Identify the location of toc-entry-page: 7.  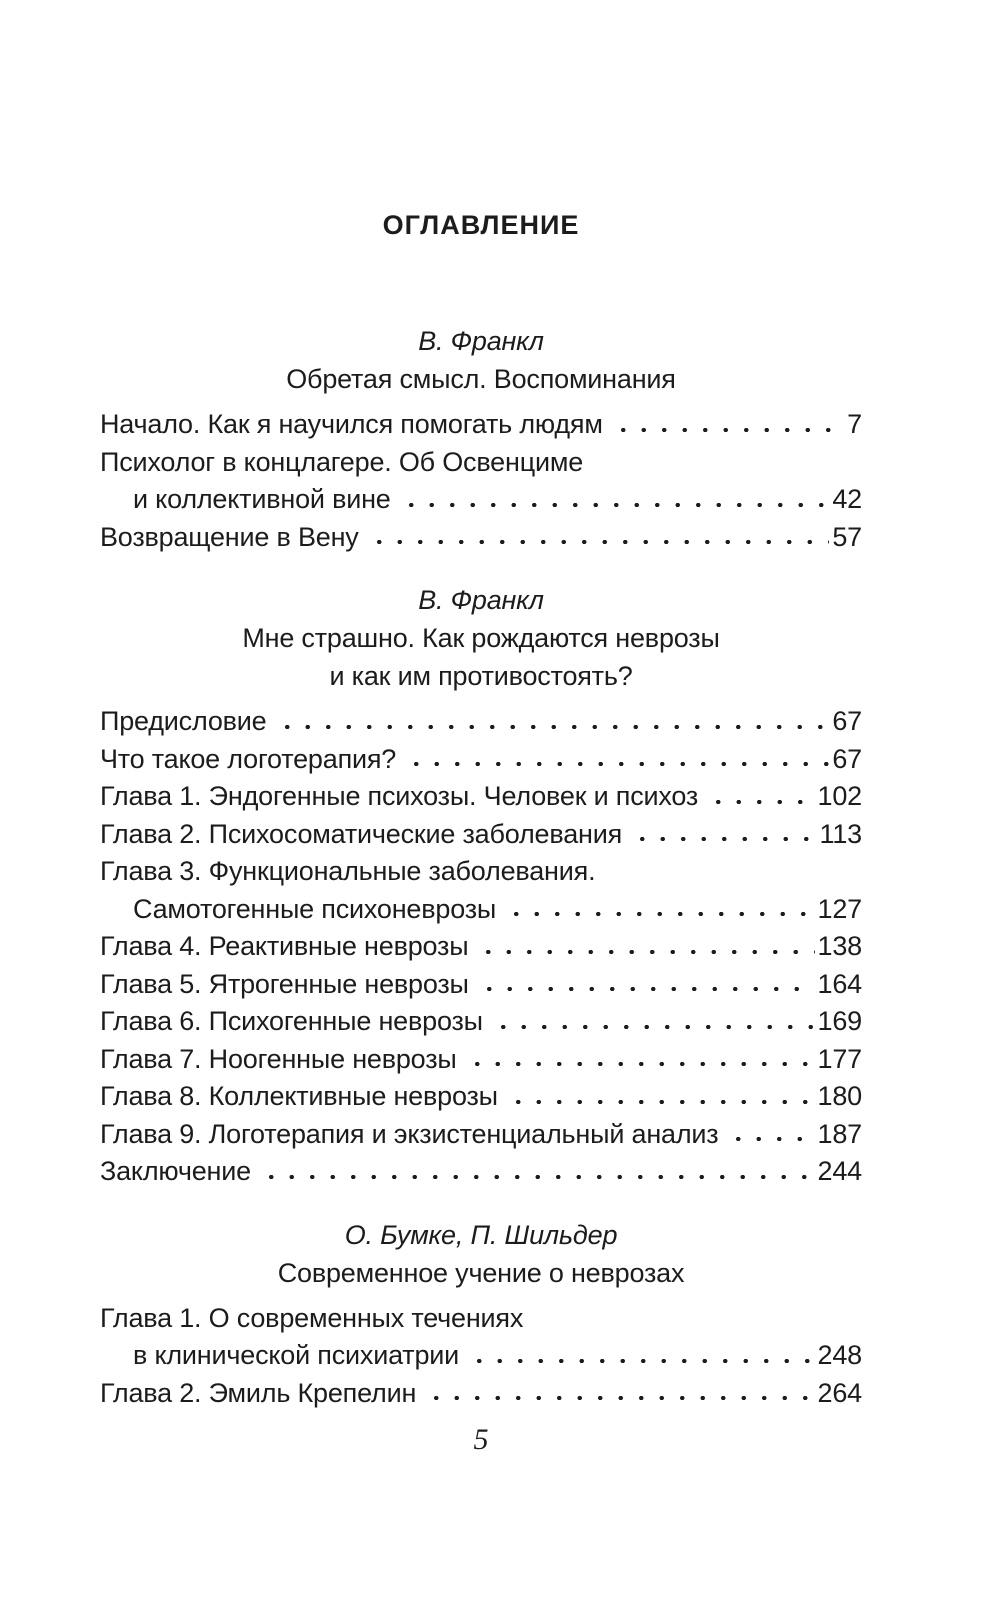
(854, 424).